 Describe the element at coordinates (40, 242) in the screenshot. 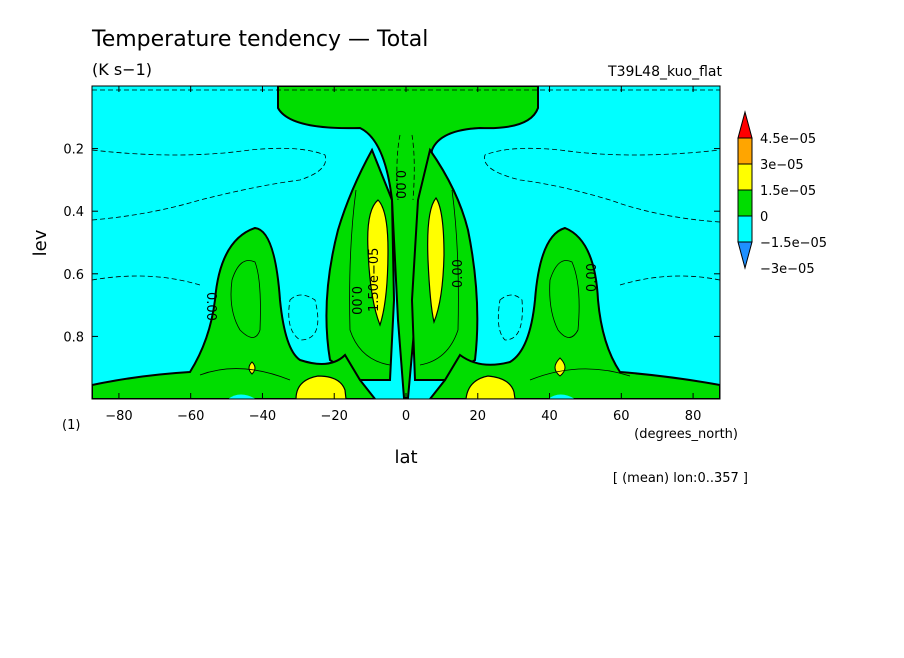

I see `y-axis-label: lev` at that location.